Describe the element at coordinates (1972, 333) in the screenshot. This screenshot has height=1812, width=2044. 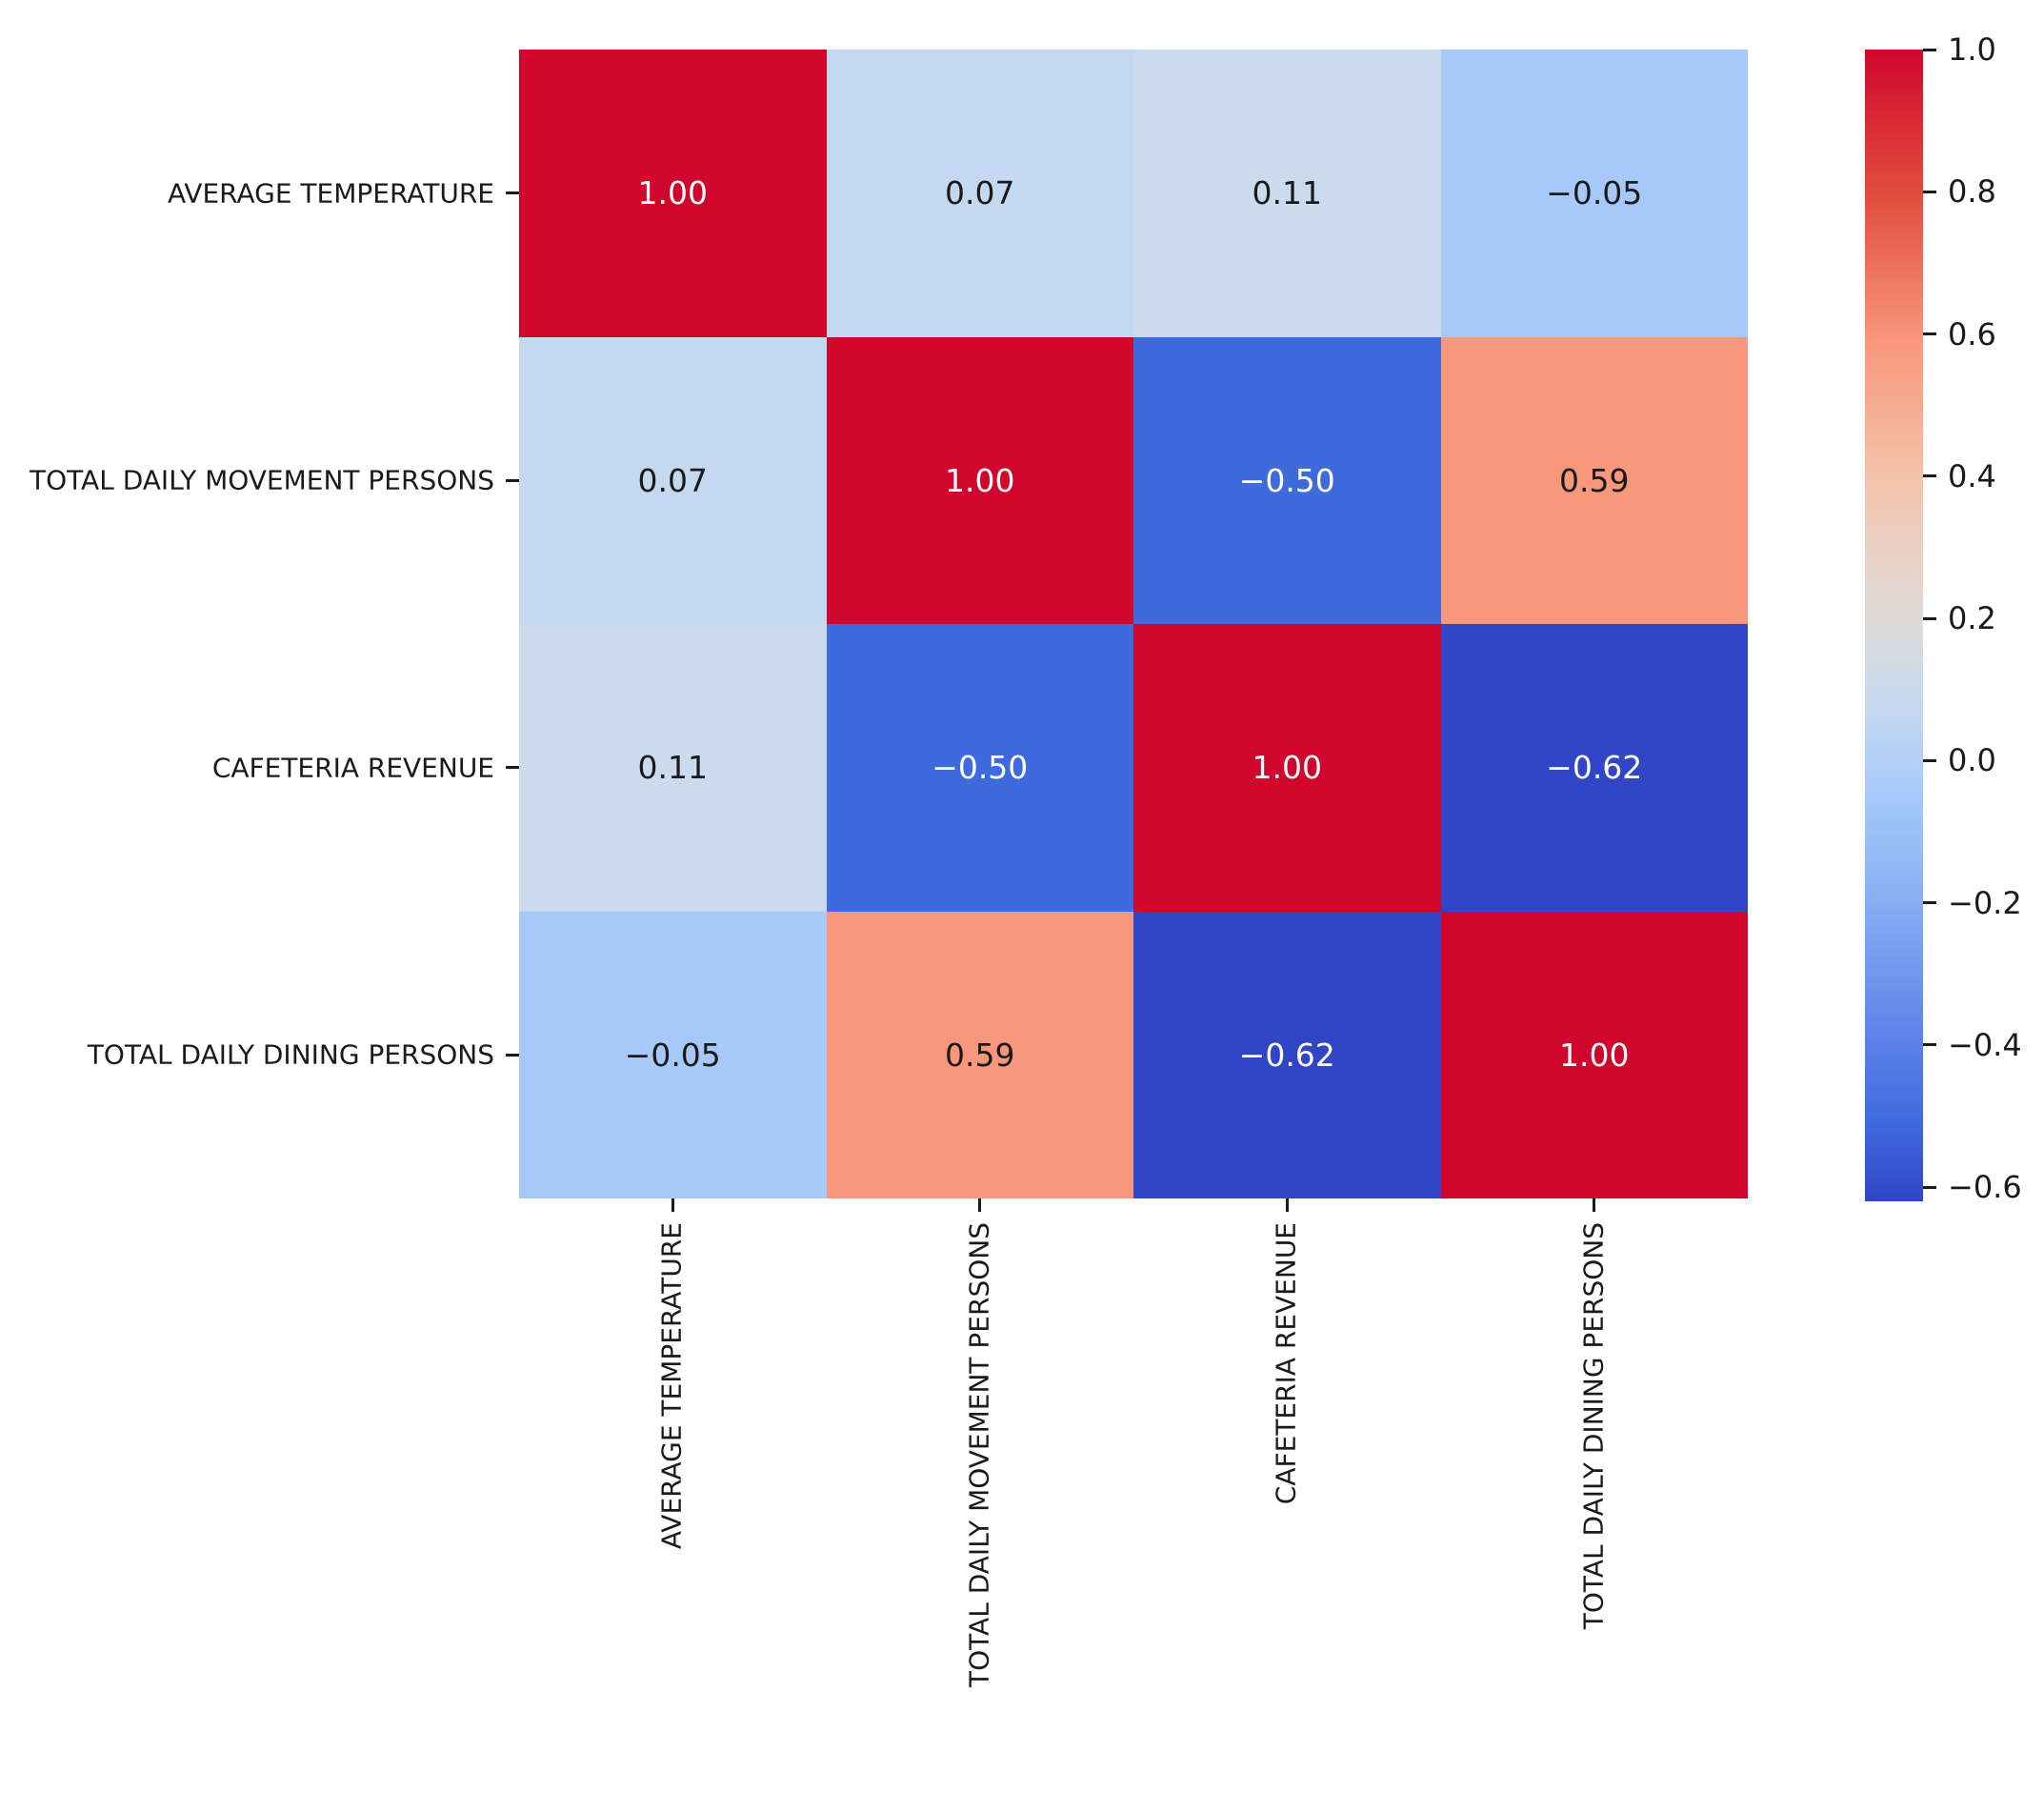
I see `colorbar-tick-label: 0.6` at that location.